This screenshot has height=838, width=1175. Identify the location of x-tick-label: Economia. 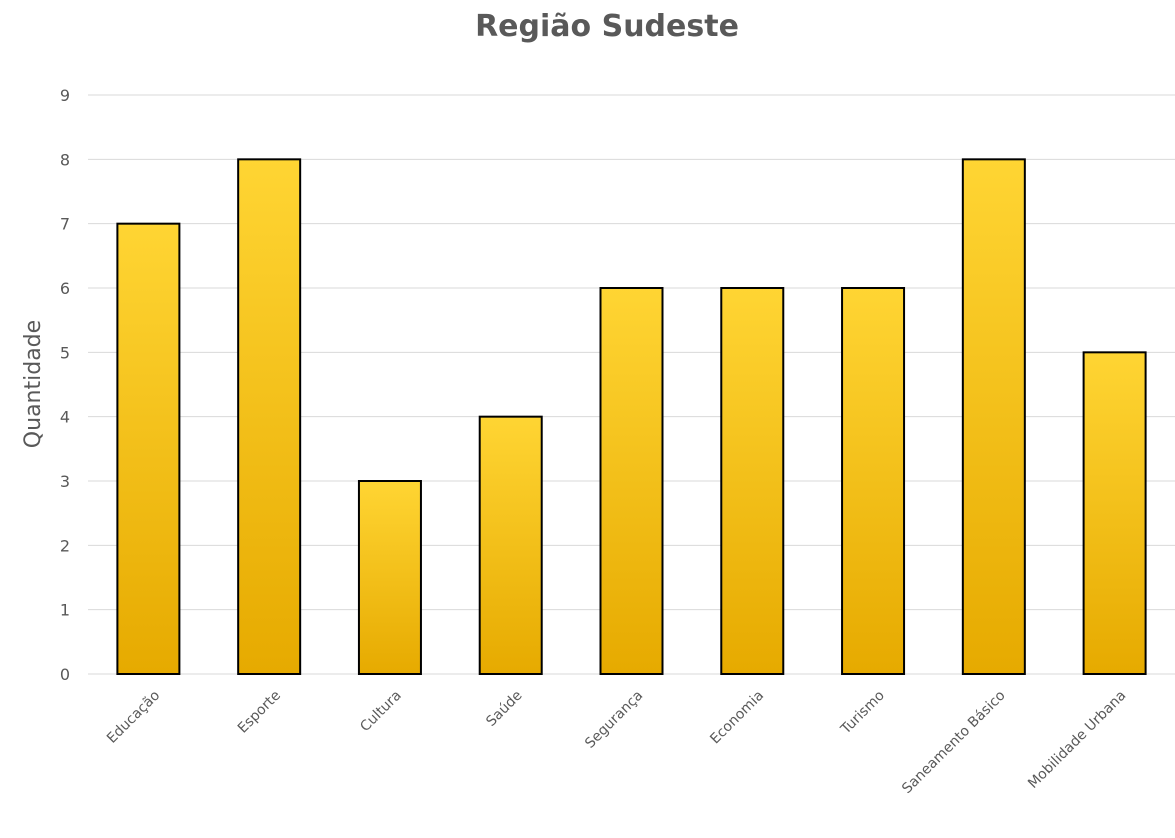
(737, 718).